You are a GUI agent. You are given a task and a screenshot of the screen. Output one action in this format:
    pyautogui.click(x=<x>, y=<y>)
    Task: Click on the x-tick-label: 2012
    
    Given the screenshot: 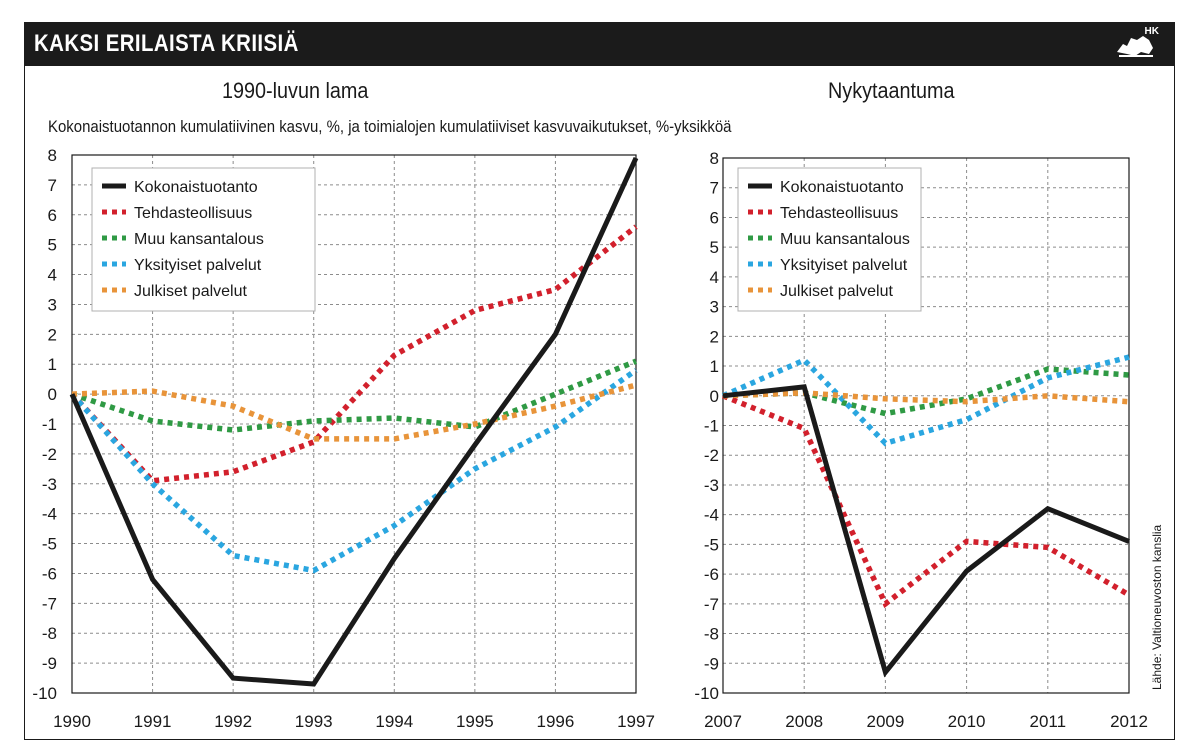 What is the action you would take?
    pyautogui.click(x=1129, y=721)
    